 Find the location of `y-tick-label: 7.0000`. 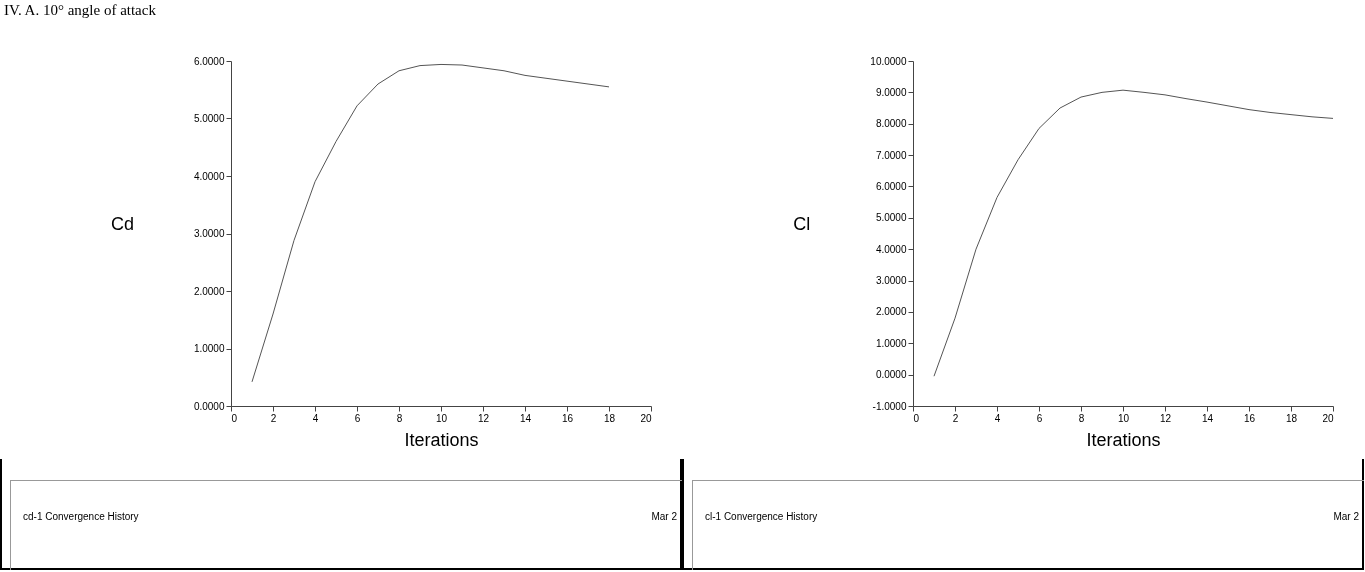

y-tick-label: 7.0000 is located at coordinates (891, 155).